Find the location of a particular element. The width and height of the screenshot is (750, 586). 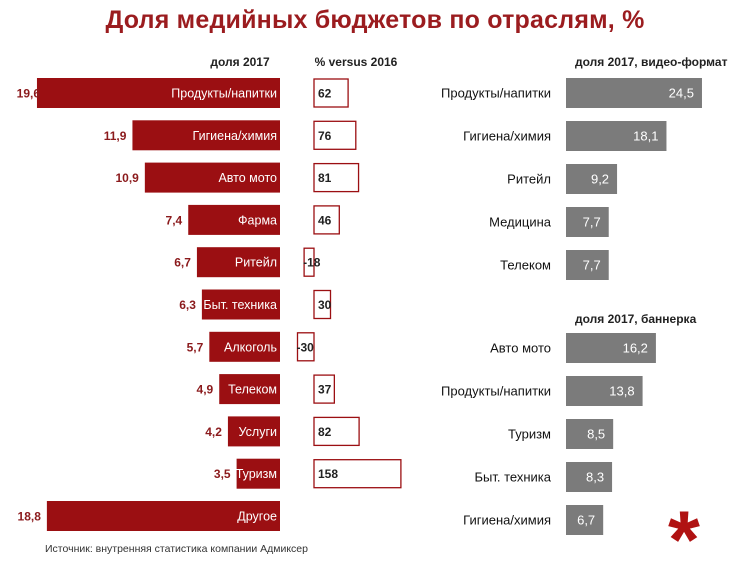

bar-share-фарма is located at coordinates (234, 219).